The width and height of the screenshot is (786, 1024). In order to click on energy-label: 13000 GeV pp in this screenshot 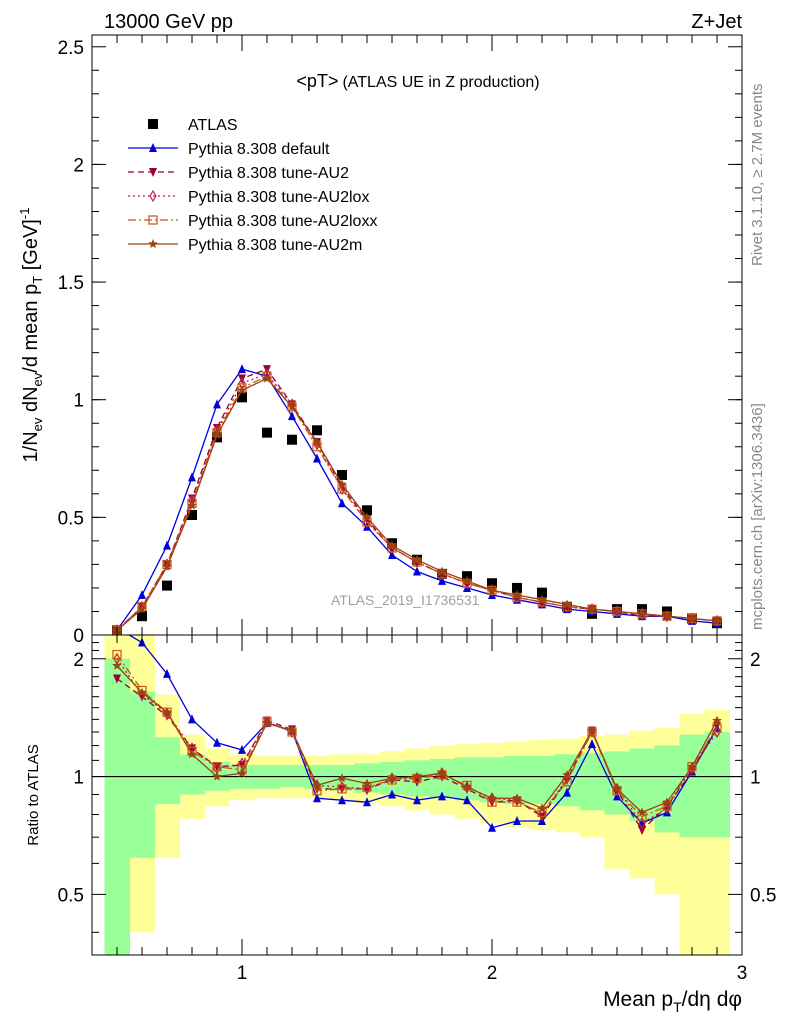, I will do `click(168, 22)`.